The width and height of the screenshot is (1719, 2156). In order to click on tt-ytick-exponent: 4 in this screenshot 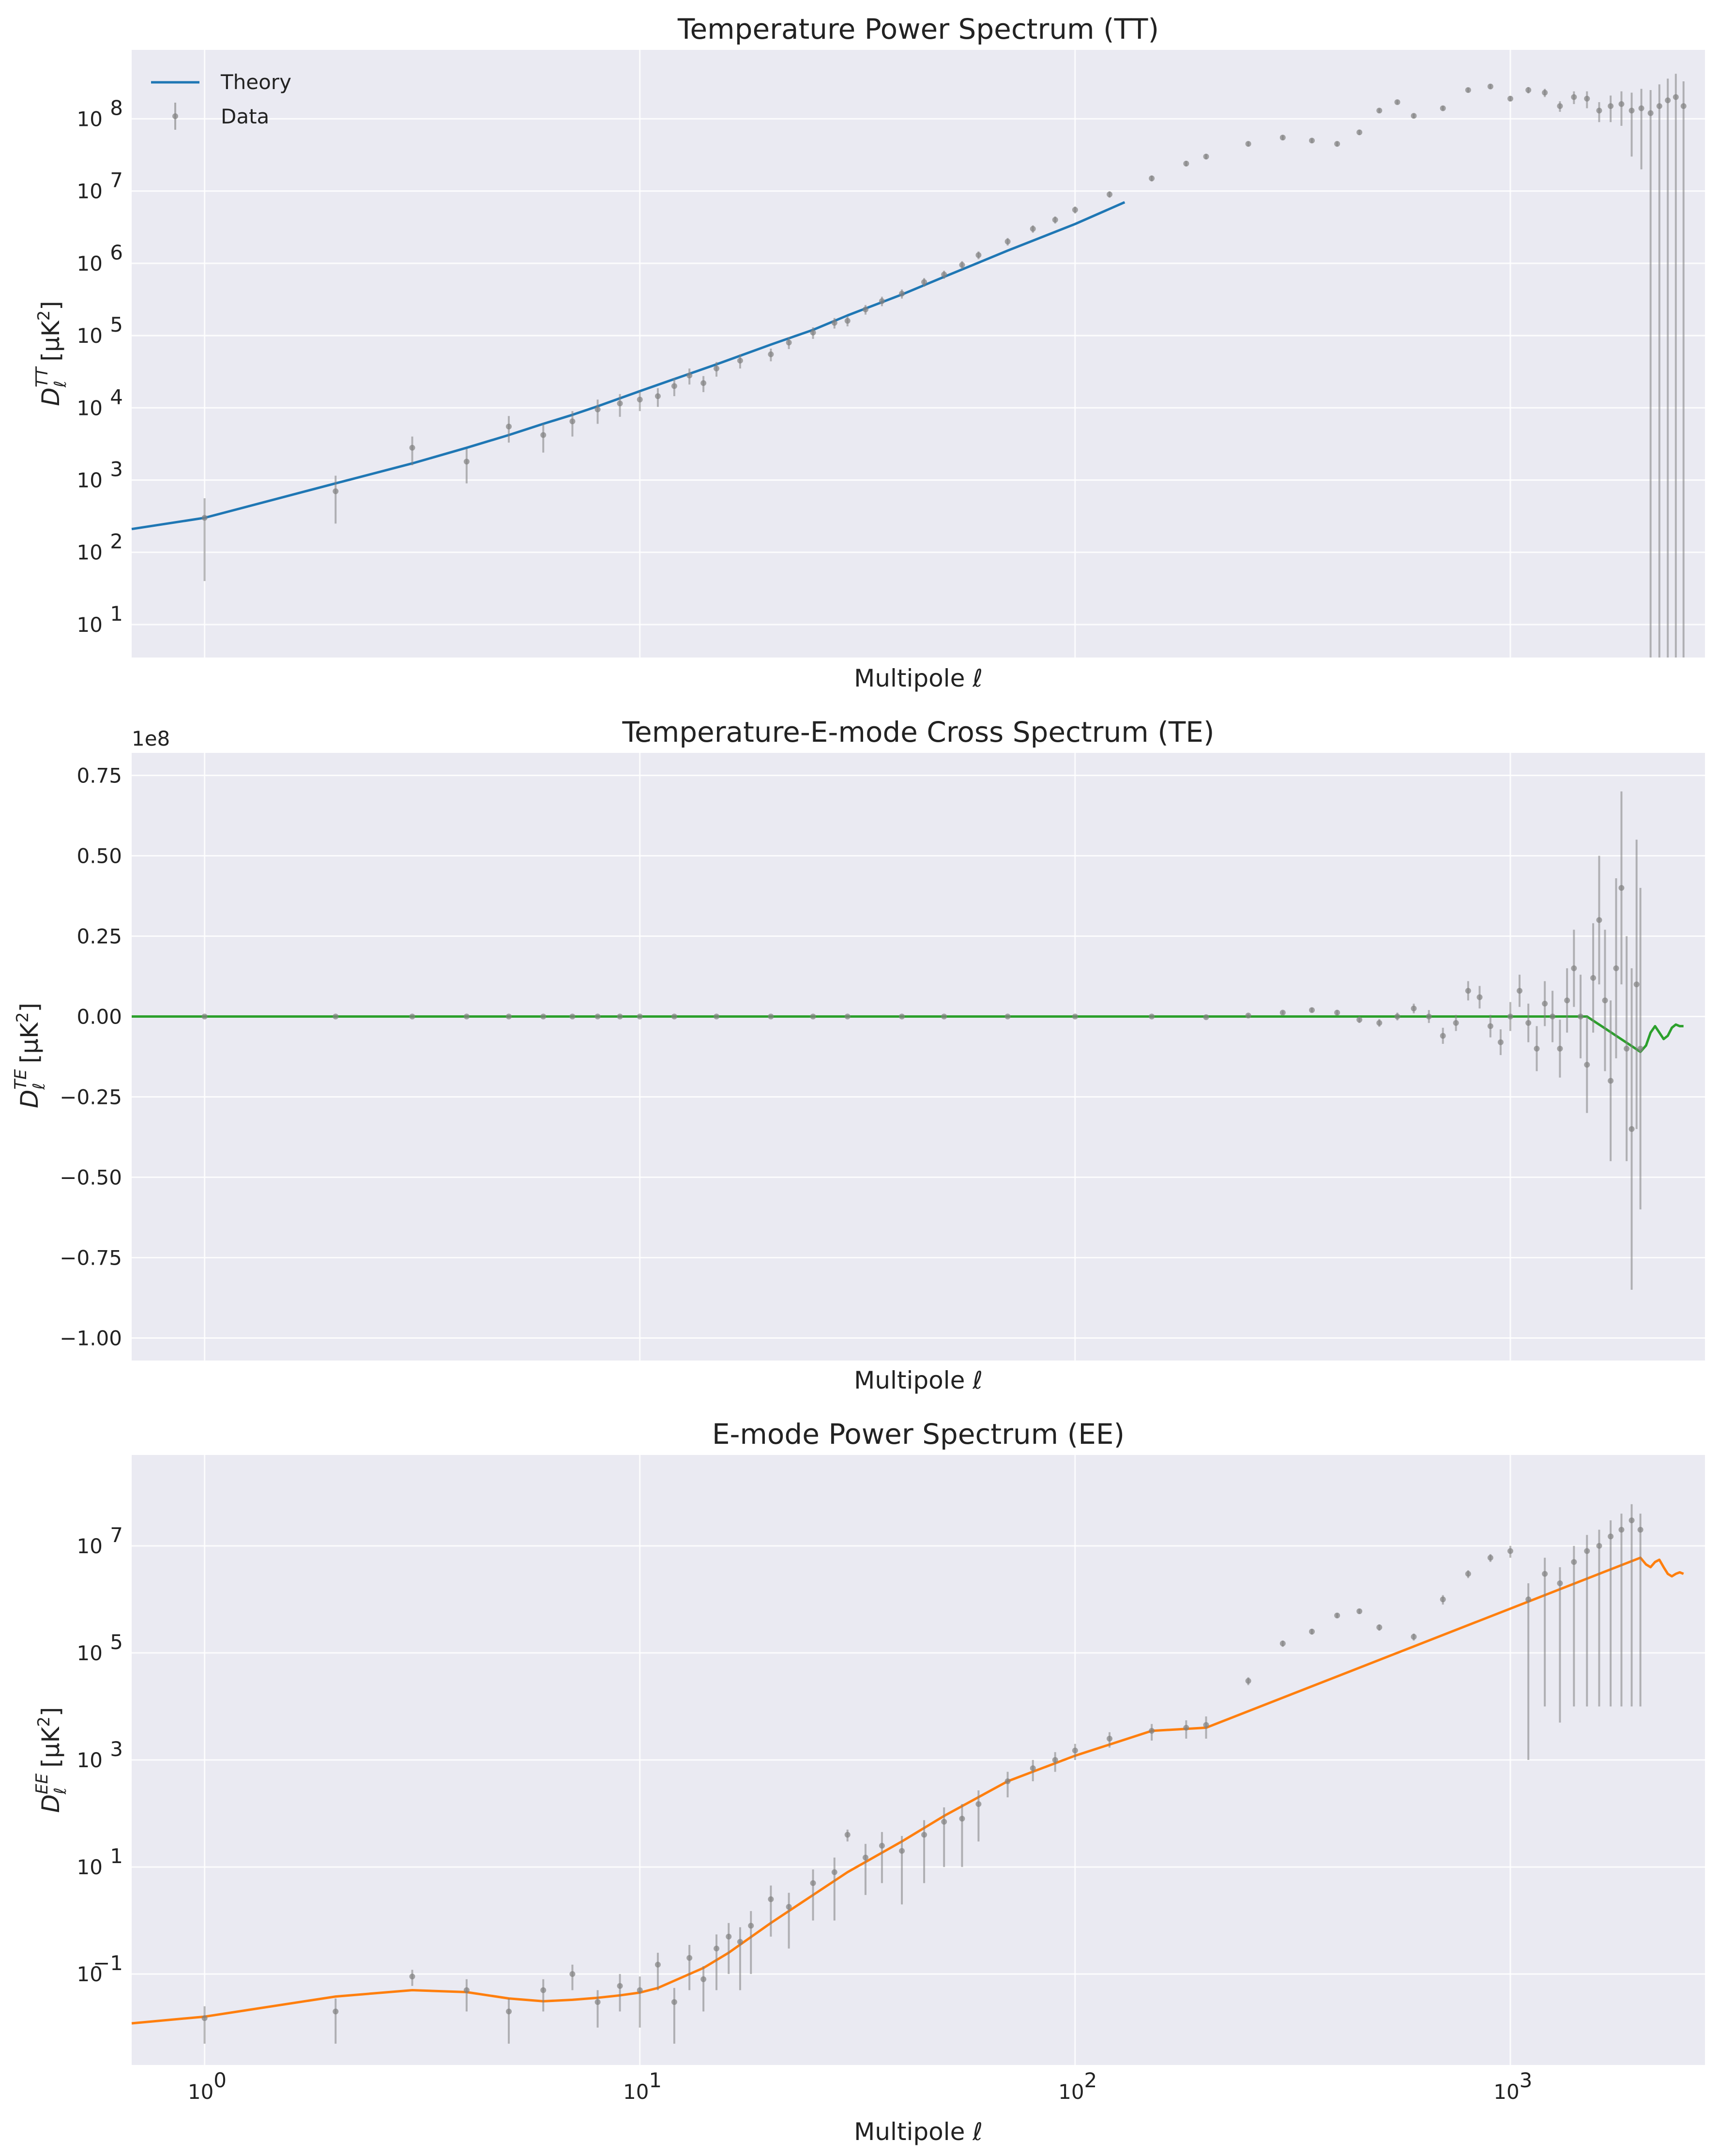, I will do `click(117, 397)`.